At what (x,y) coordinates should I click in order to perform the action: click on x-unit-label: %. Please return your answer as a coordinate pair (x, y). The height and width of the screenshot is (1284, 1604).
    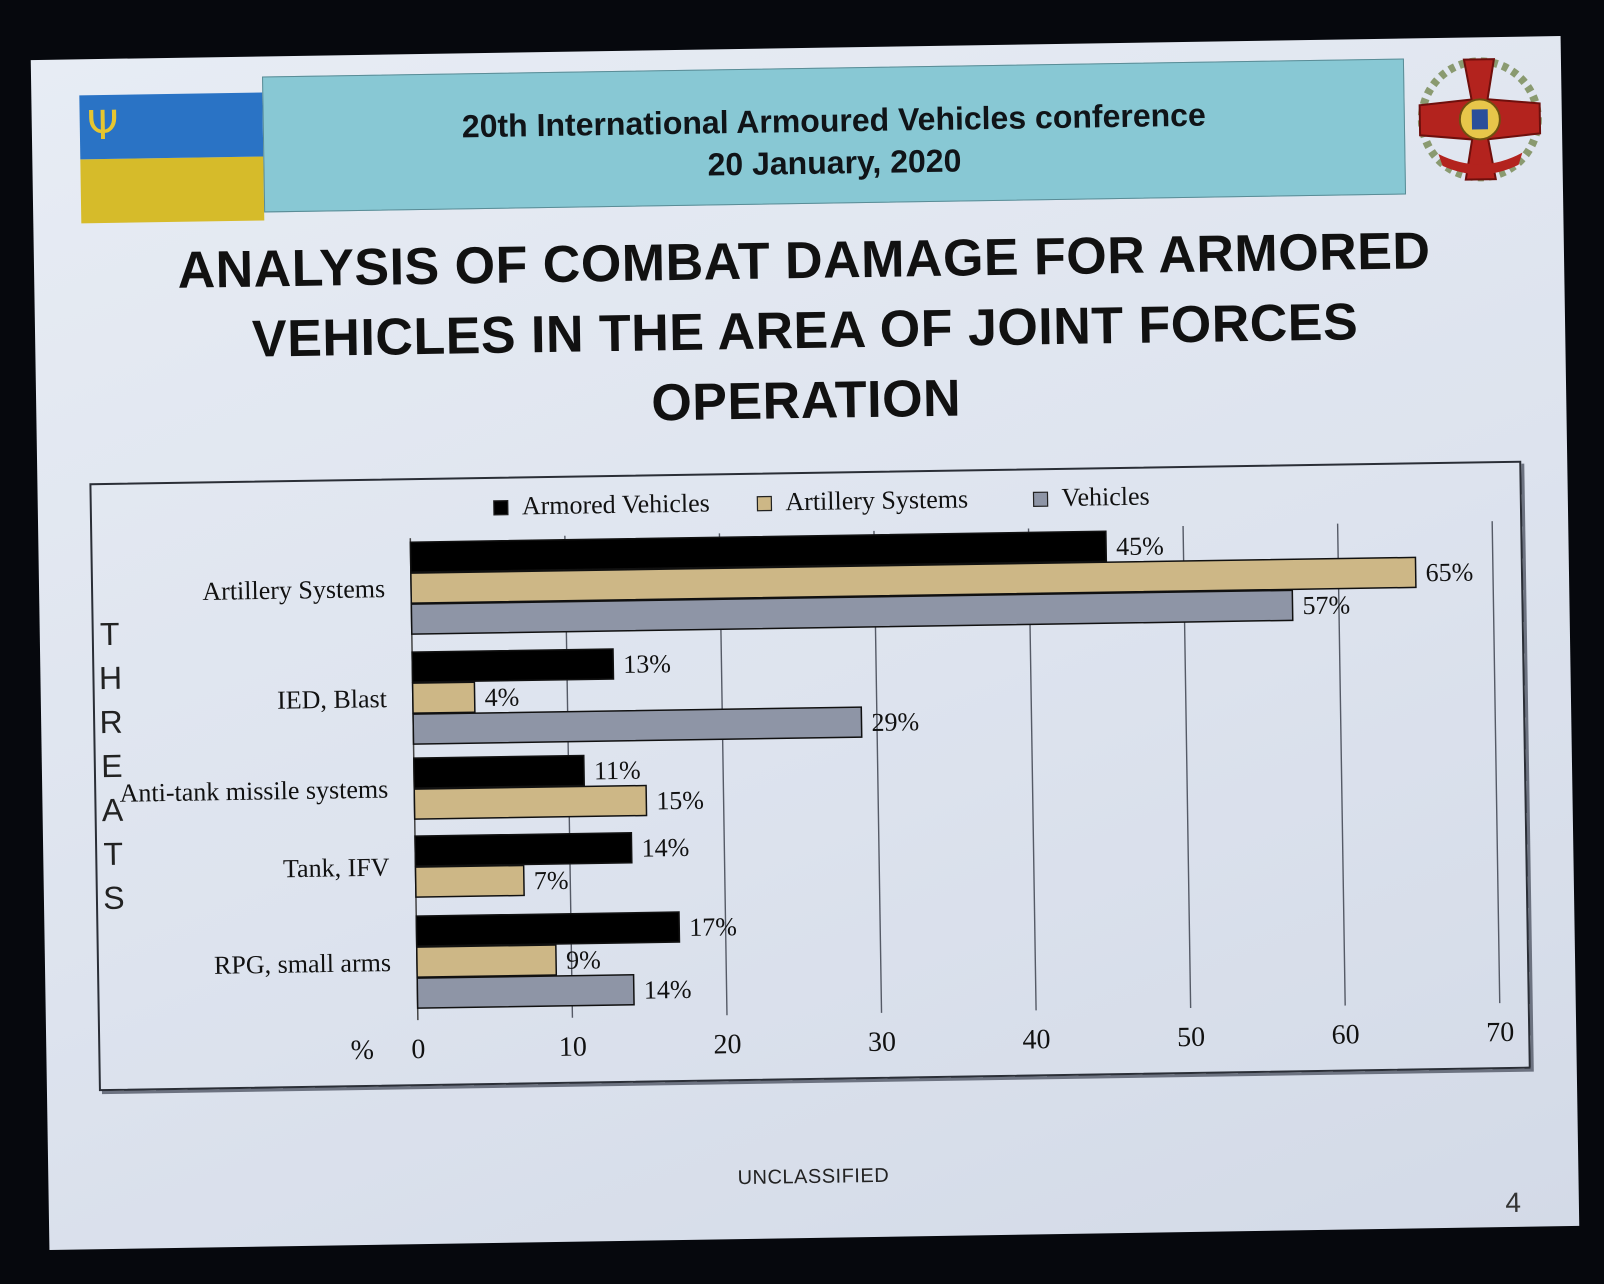
    Looking at the image, I should click on (362, 1050).